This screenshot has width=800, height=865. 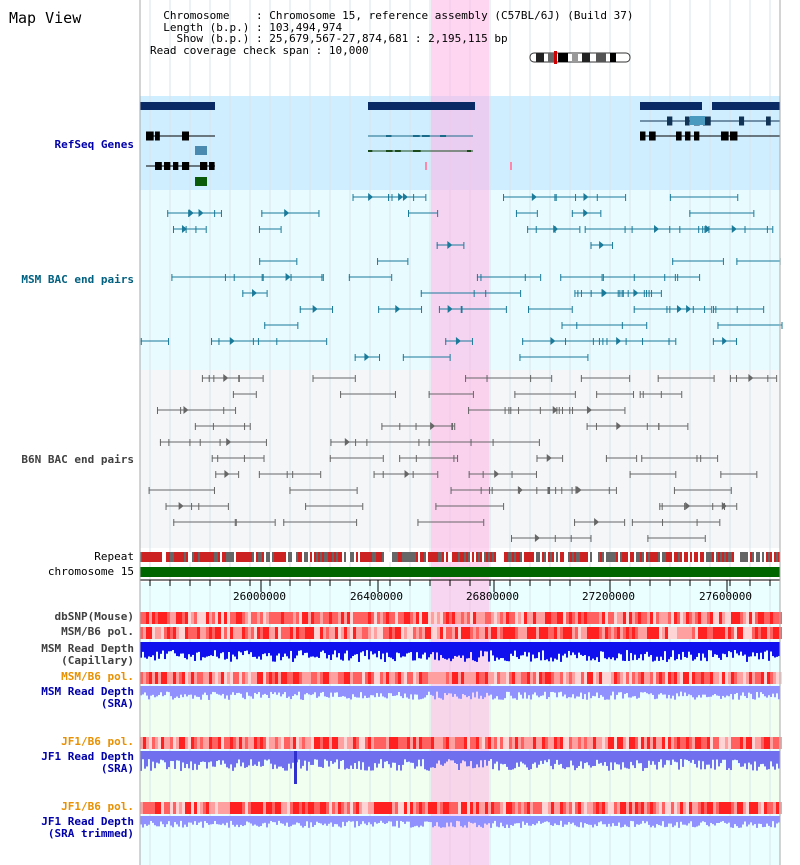 I want to click on bac-arrow, so click(x=255, y=293).